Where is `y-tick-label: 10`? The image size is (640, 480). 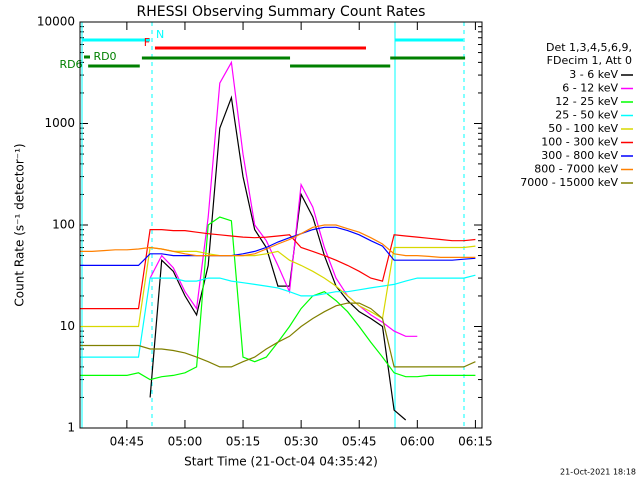
y-tick-label: 10 is located at coordinates (67, 326).